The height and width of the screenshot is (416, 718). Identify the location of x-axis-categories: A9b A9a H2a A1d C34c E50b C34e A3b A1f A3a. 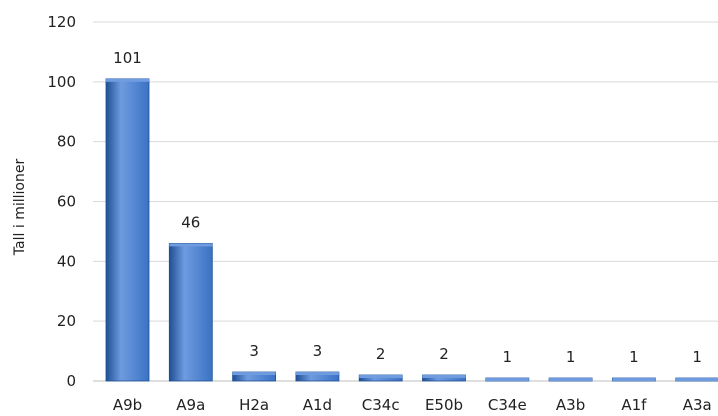
(412, 405).